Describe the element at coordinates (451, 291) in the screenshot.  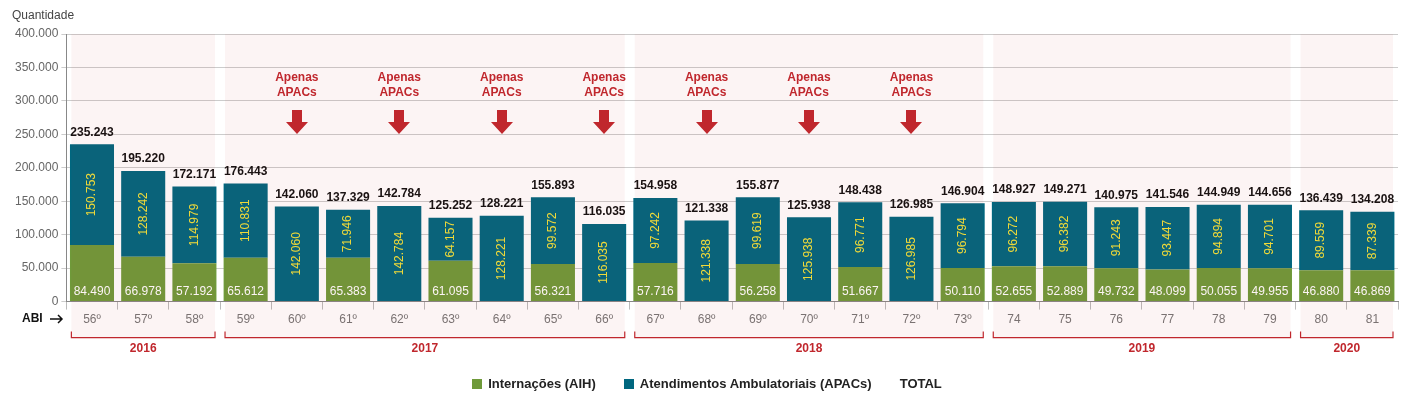
I see `data-label: 61.095` at that location.